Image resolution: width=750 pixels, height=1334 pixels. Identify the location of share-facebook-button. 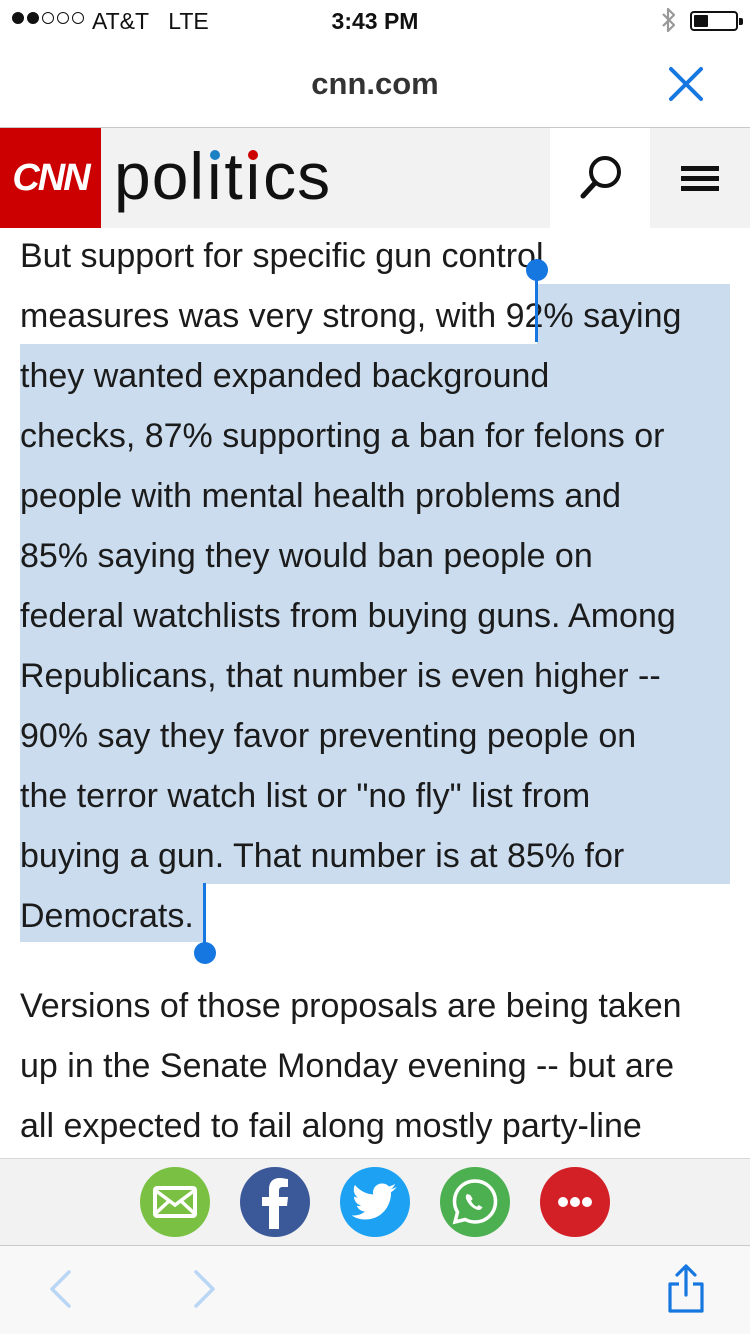
(275, 1202).